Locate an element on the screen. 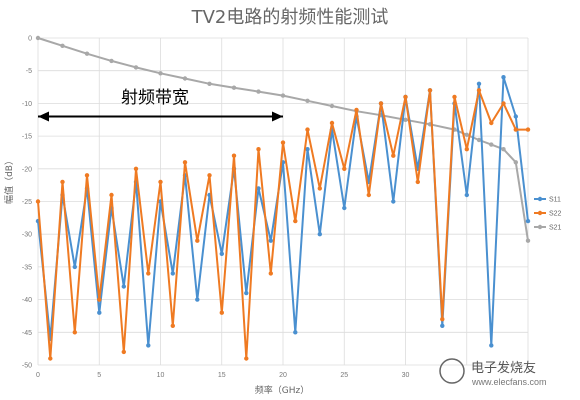 This screenshot has height=400, width=580. y-tick-label: -25 is located at coordinates (27, 202).